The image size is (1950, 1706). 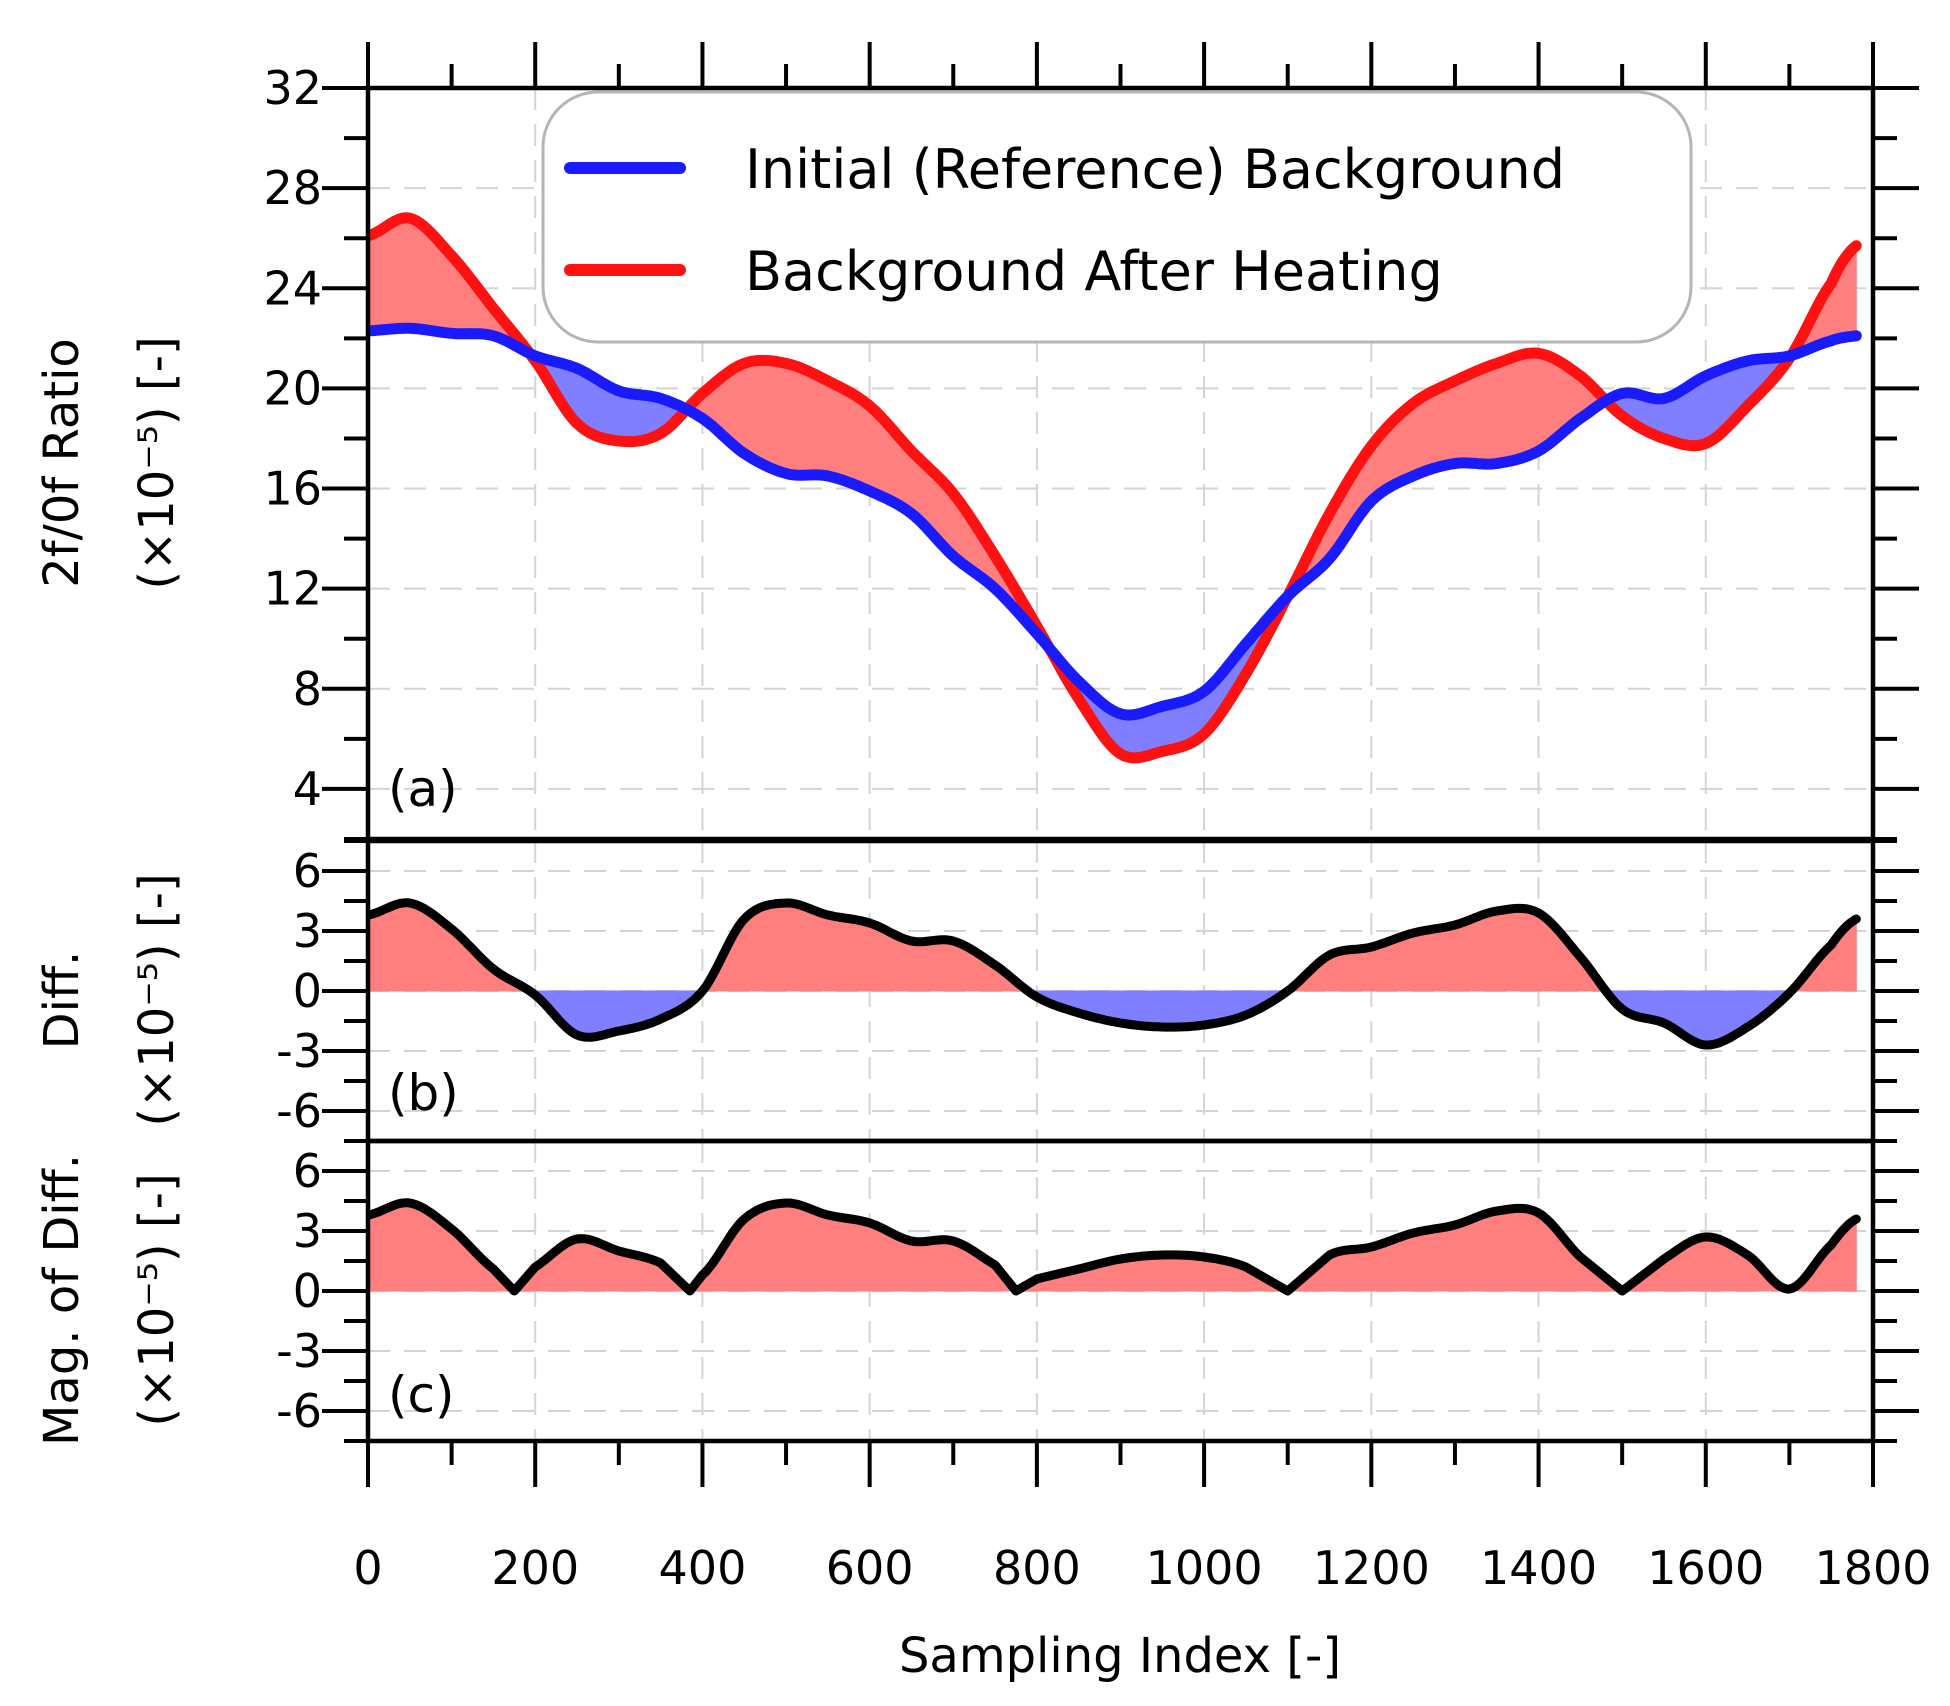 I want to click on y-tick-label: 32, so click(x=292, y=88).